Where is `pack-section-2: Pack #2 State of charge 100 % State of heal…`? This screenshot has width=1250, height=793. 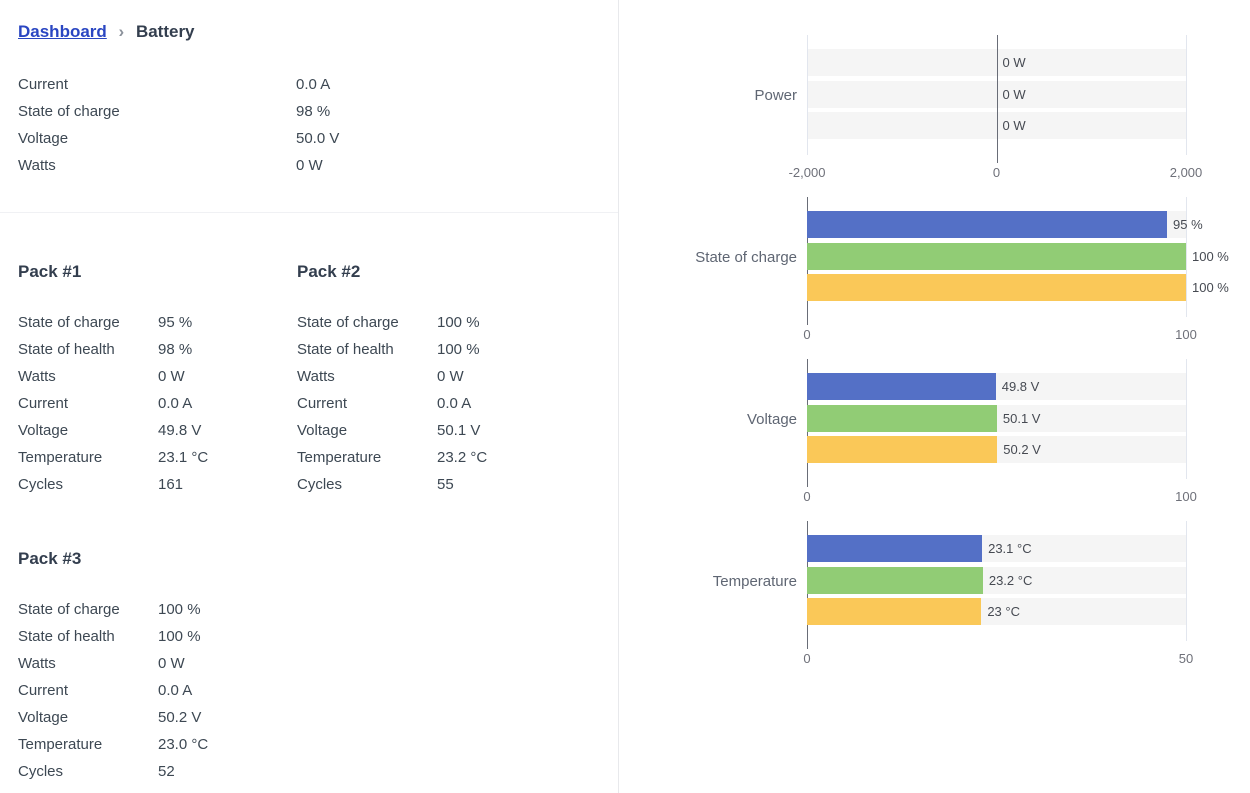
pack-section-2: Pack #2 State of charge 100 % State of heal… is located at coordinates (436, 380).